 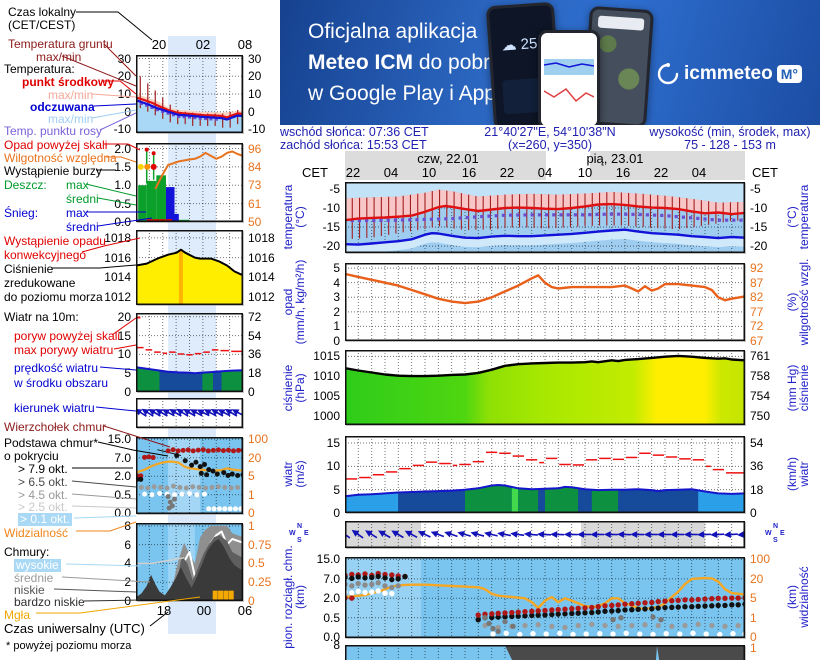 What do you see at coordinates (117, 257) in the screenshot?
I see `axis-tick-left: 1016` at bounding box center [117, 257].